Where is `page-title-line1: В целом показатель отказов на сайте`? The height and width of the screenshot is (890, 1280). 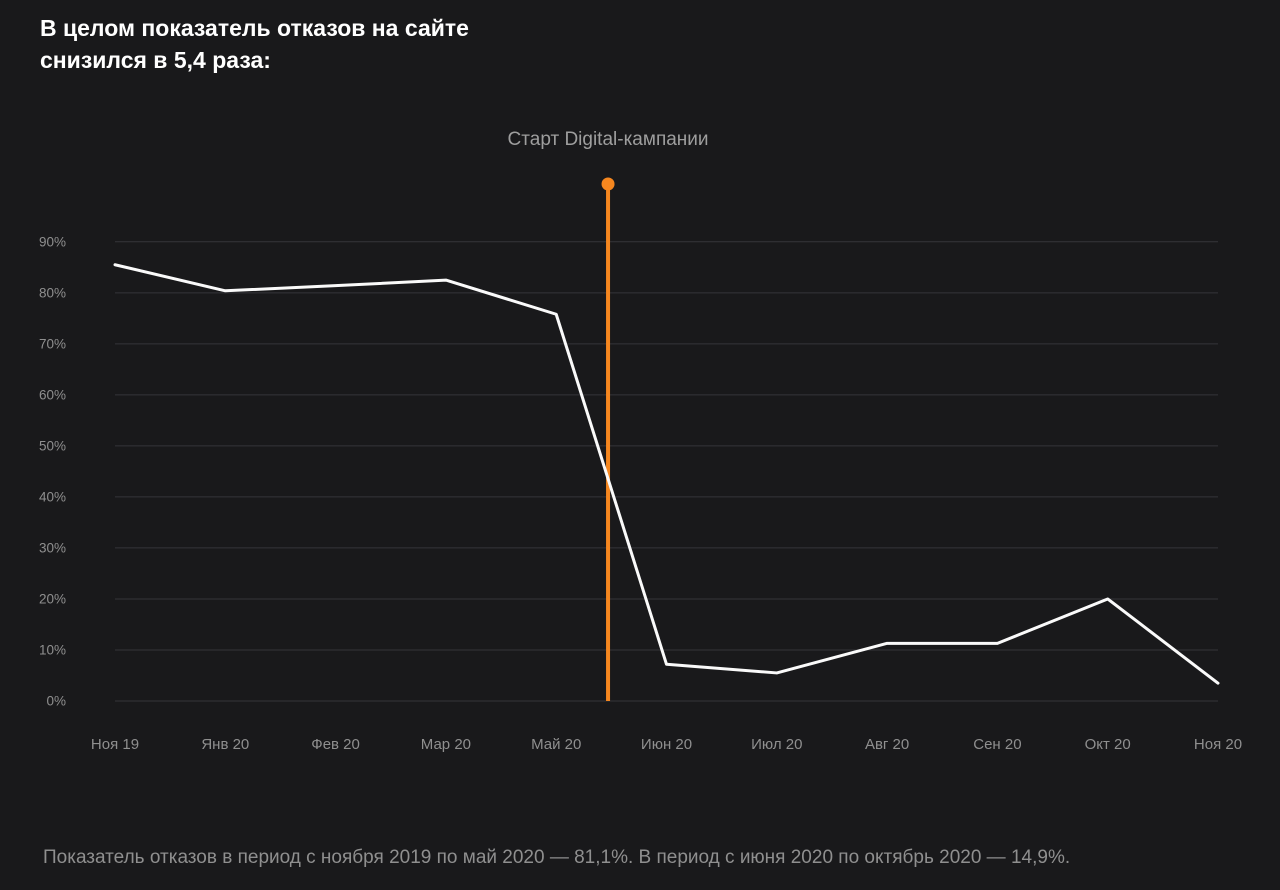
page-title-line1: В целом показатель отказов на сайте is located at coordinates (254, 28).